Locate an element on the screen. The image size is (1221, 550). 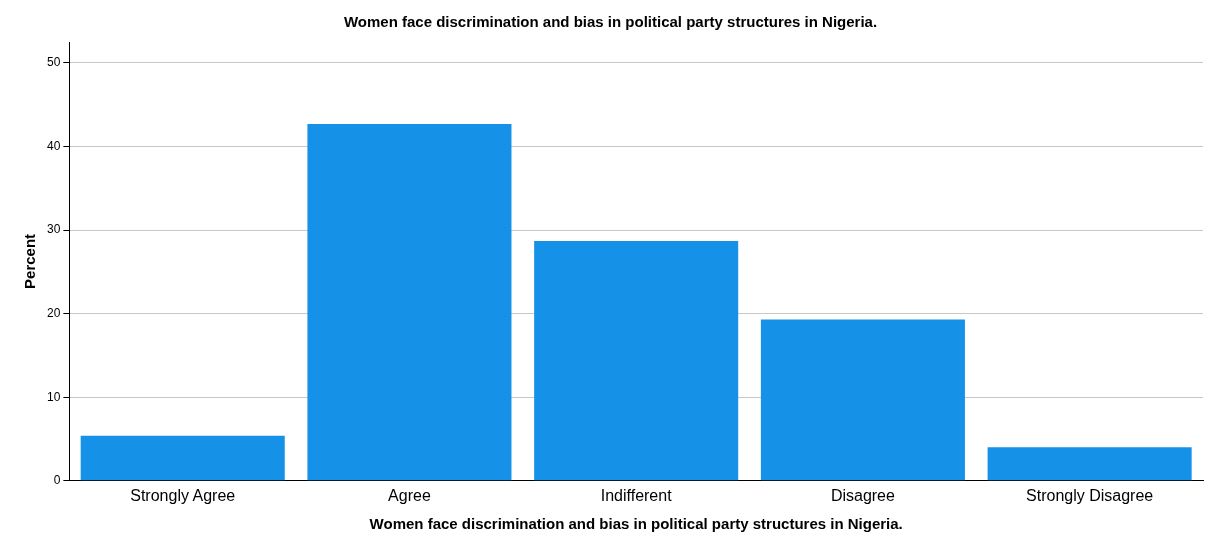
y-tick-label: 20 is located at coordinates (53, 312).